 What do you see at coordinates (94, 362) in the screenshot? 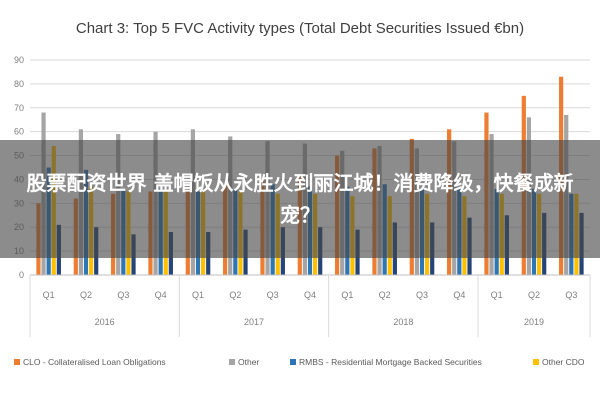
I see `legend-label: CLO - Collateralised Loan Obligations` at bounding box center [94, 362].